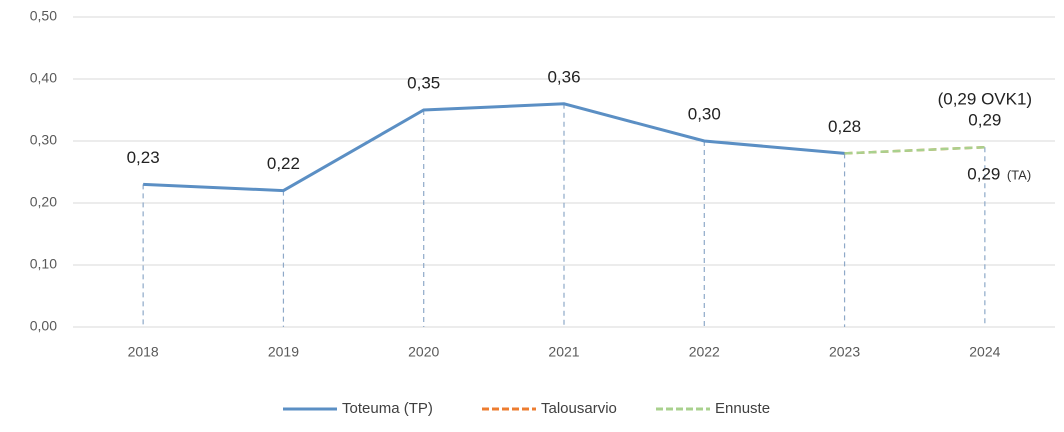 This screenshot has width=1064, height=432. Describe the element at coordinates (563, 76) in the screenshot. I see `data-label: 0,36` at that location.